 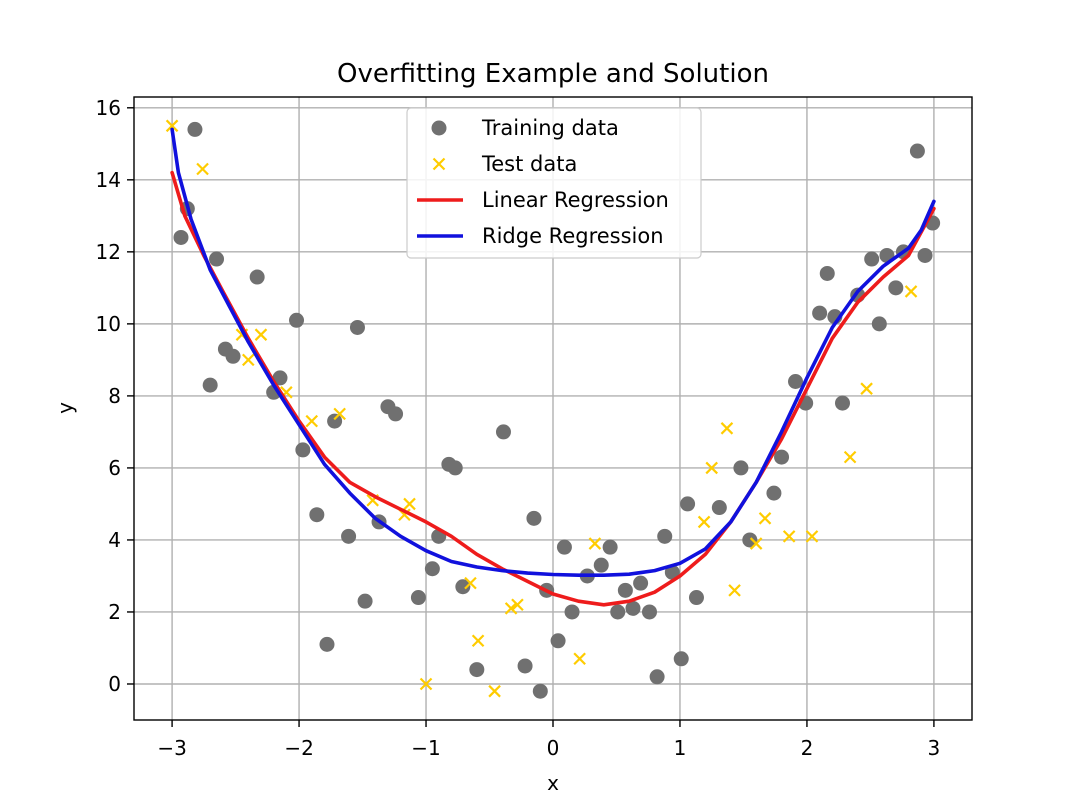 I want to click on chart-title: Overfitting Example and Solution, so click(x=553, y=74).